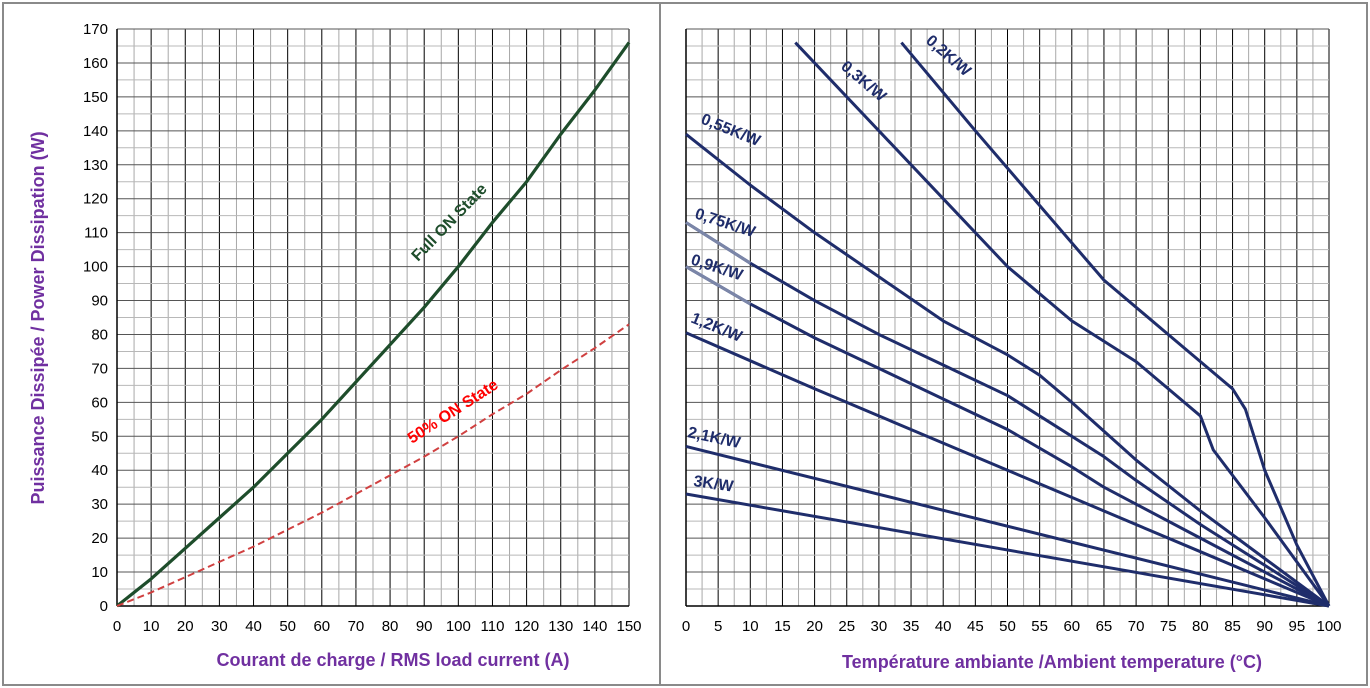  Describe the element at coordinates (943, 626) in the screenshot. I see `right-x-tick-label: 40` at that location.